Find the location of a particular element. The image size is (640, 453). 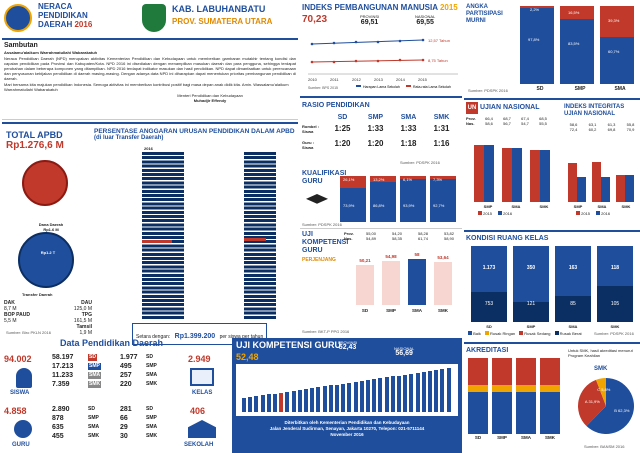

dana-daerah-value: Rp1.6 M is located at coordinates (51, 229).